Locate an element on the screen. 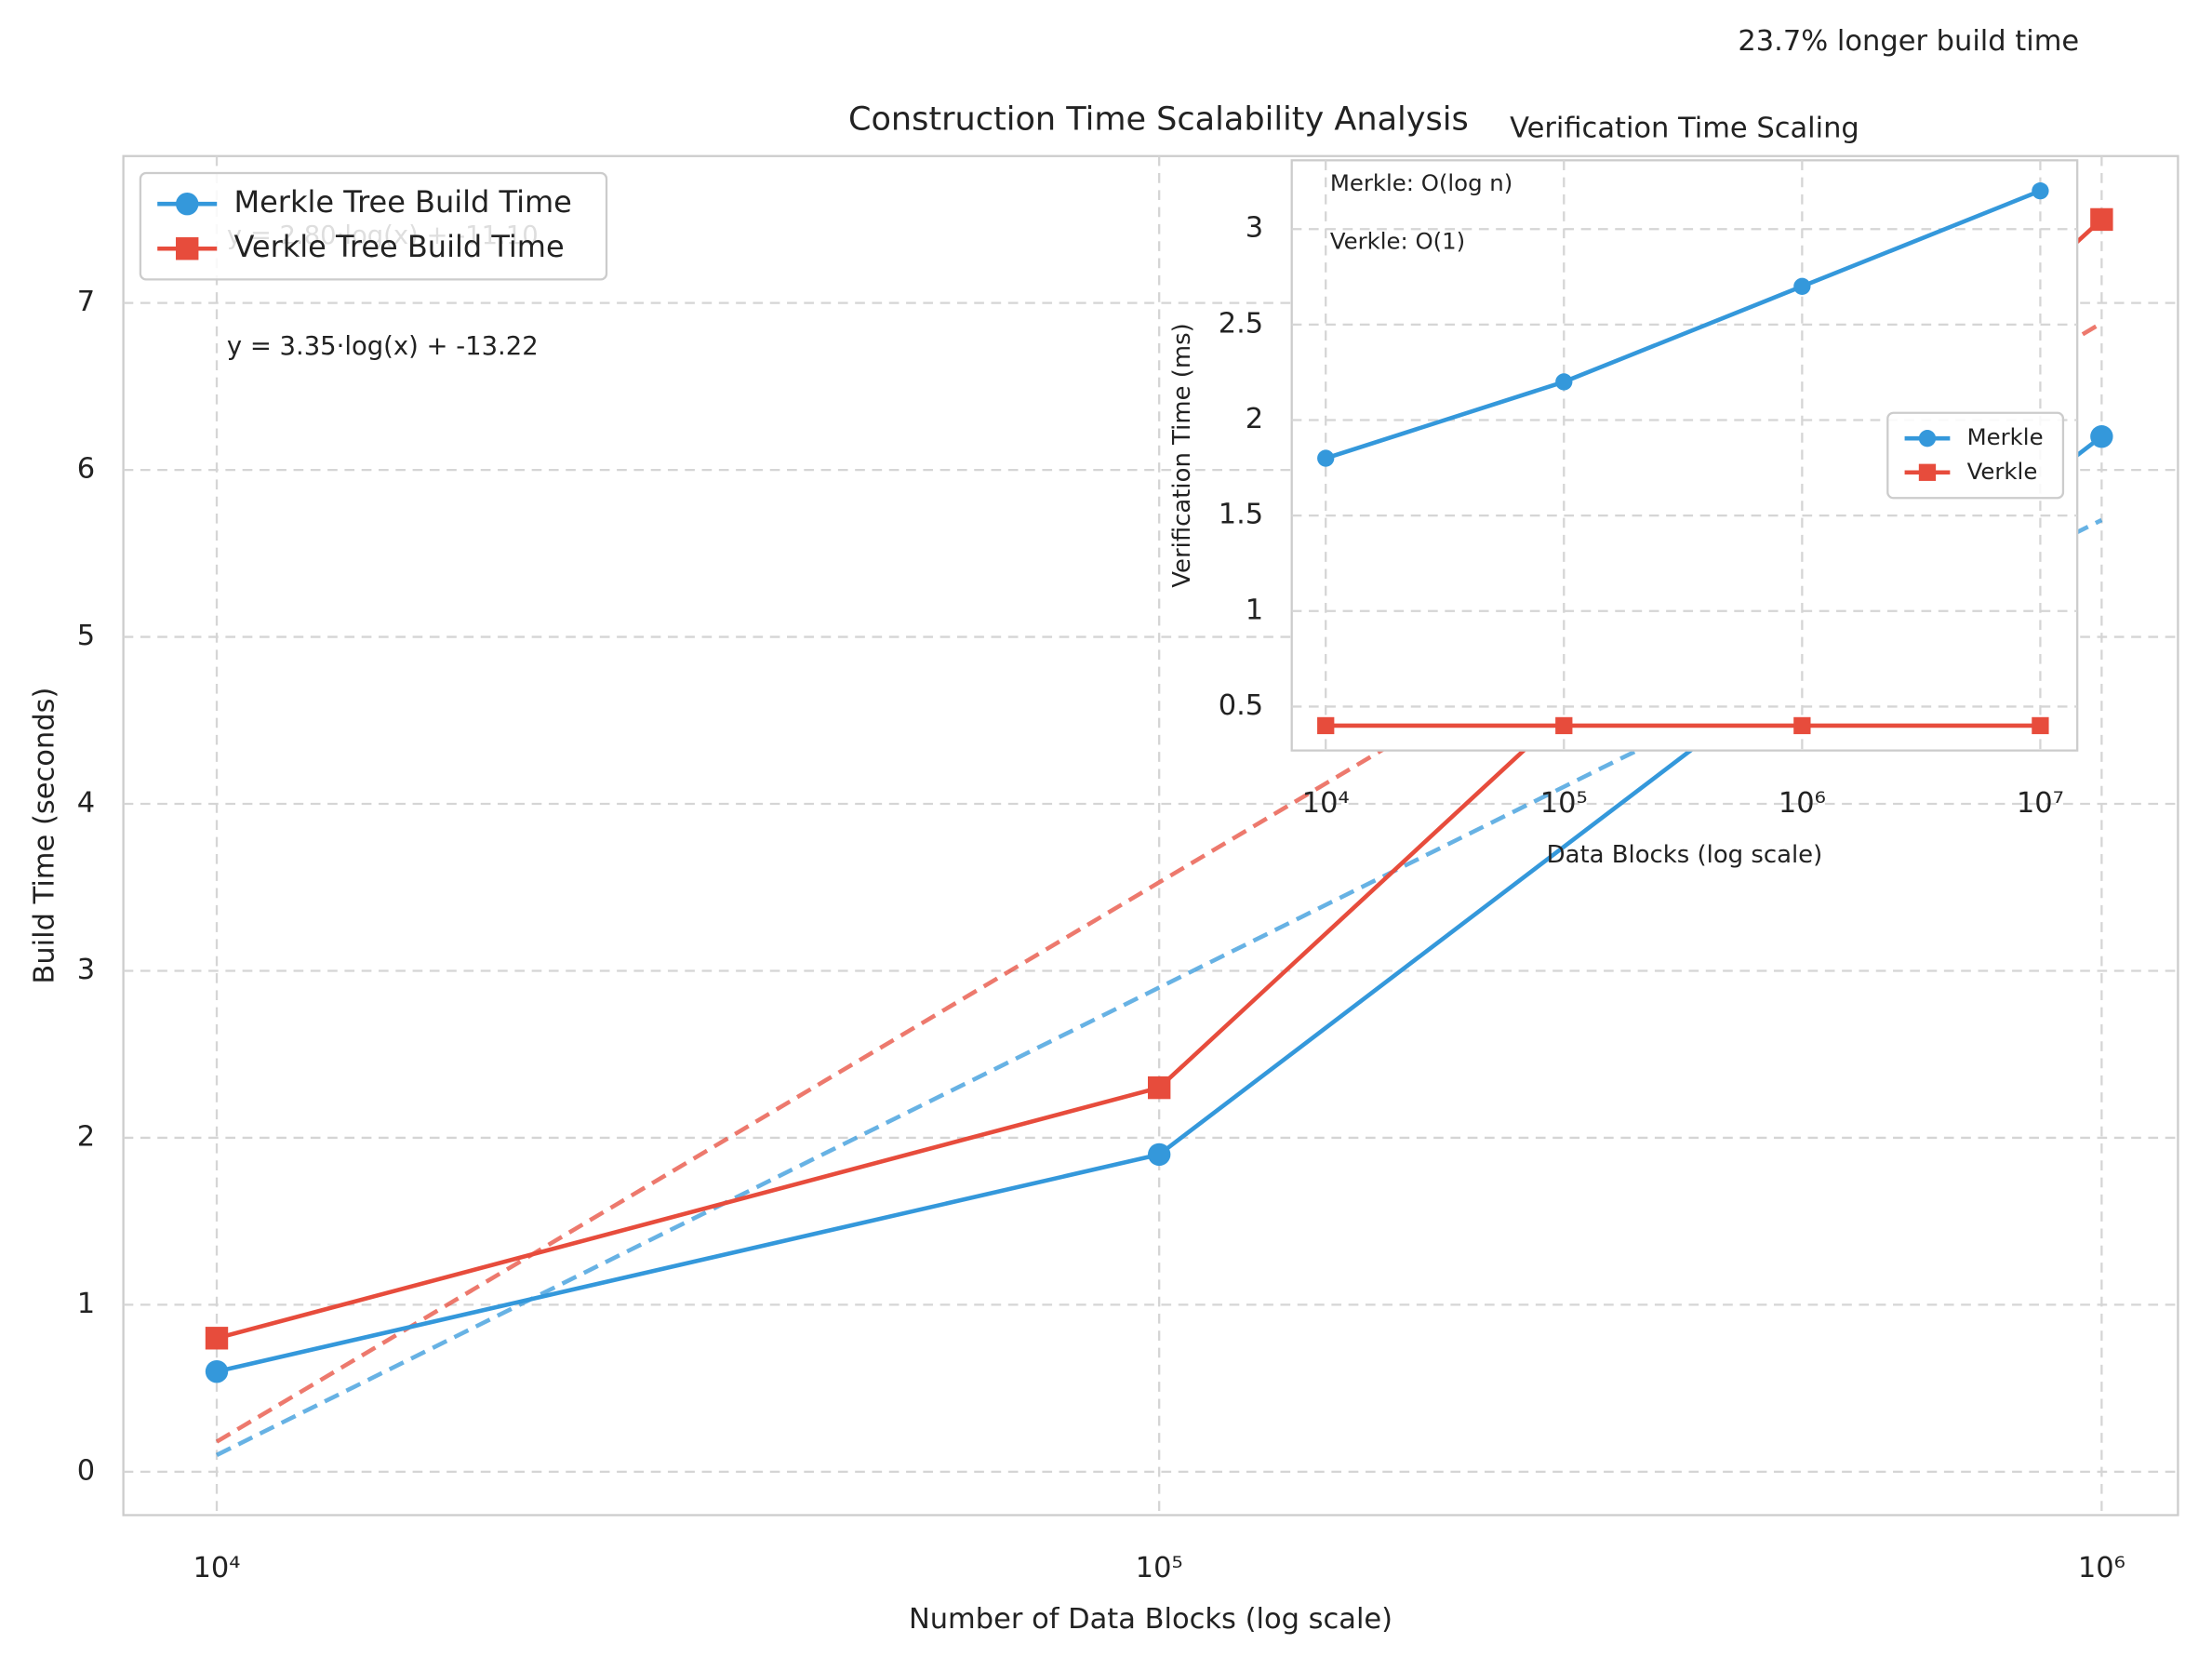 The height and width of the screenshot is (1657, 2212). y-axis-label: Build Time (seconds) is located at coordinates (44, 836).